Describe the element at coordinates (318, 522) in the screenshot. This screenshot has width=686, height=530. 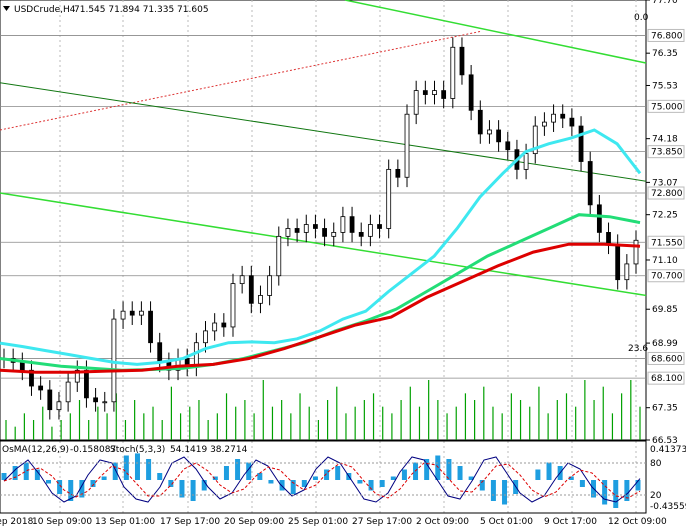
I see `x-label-5: 25 Sep 01:00` at that location.